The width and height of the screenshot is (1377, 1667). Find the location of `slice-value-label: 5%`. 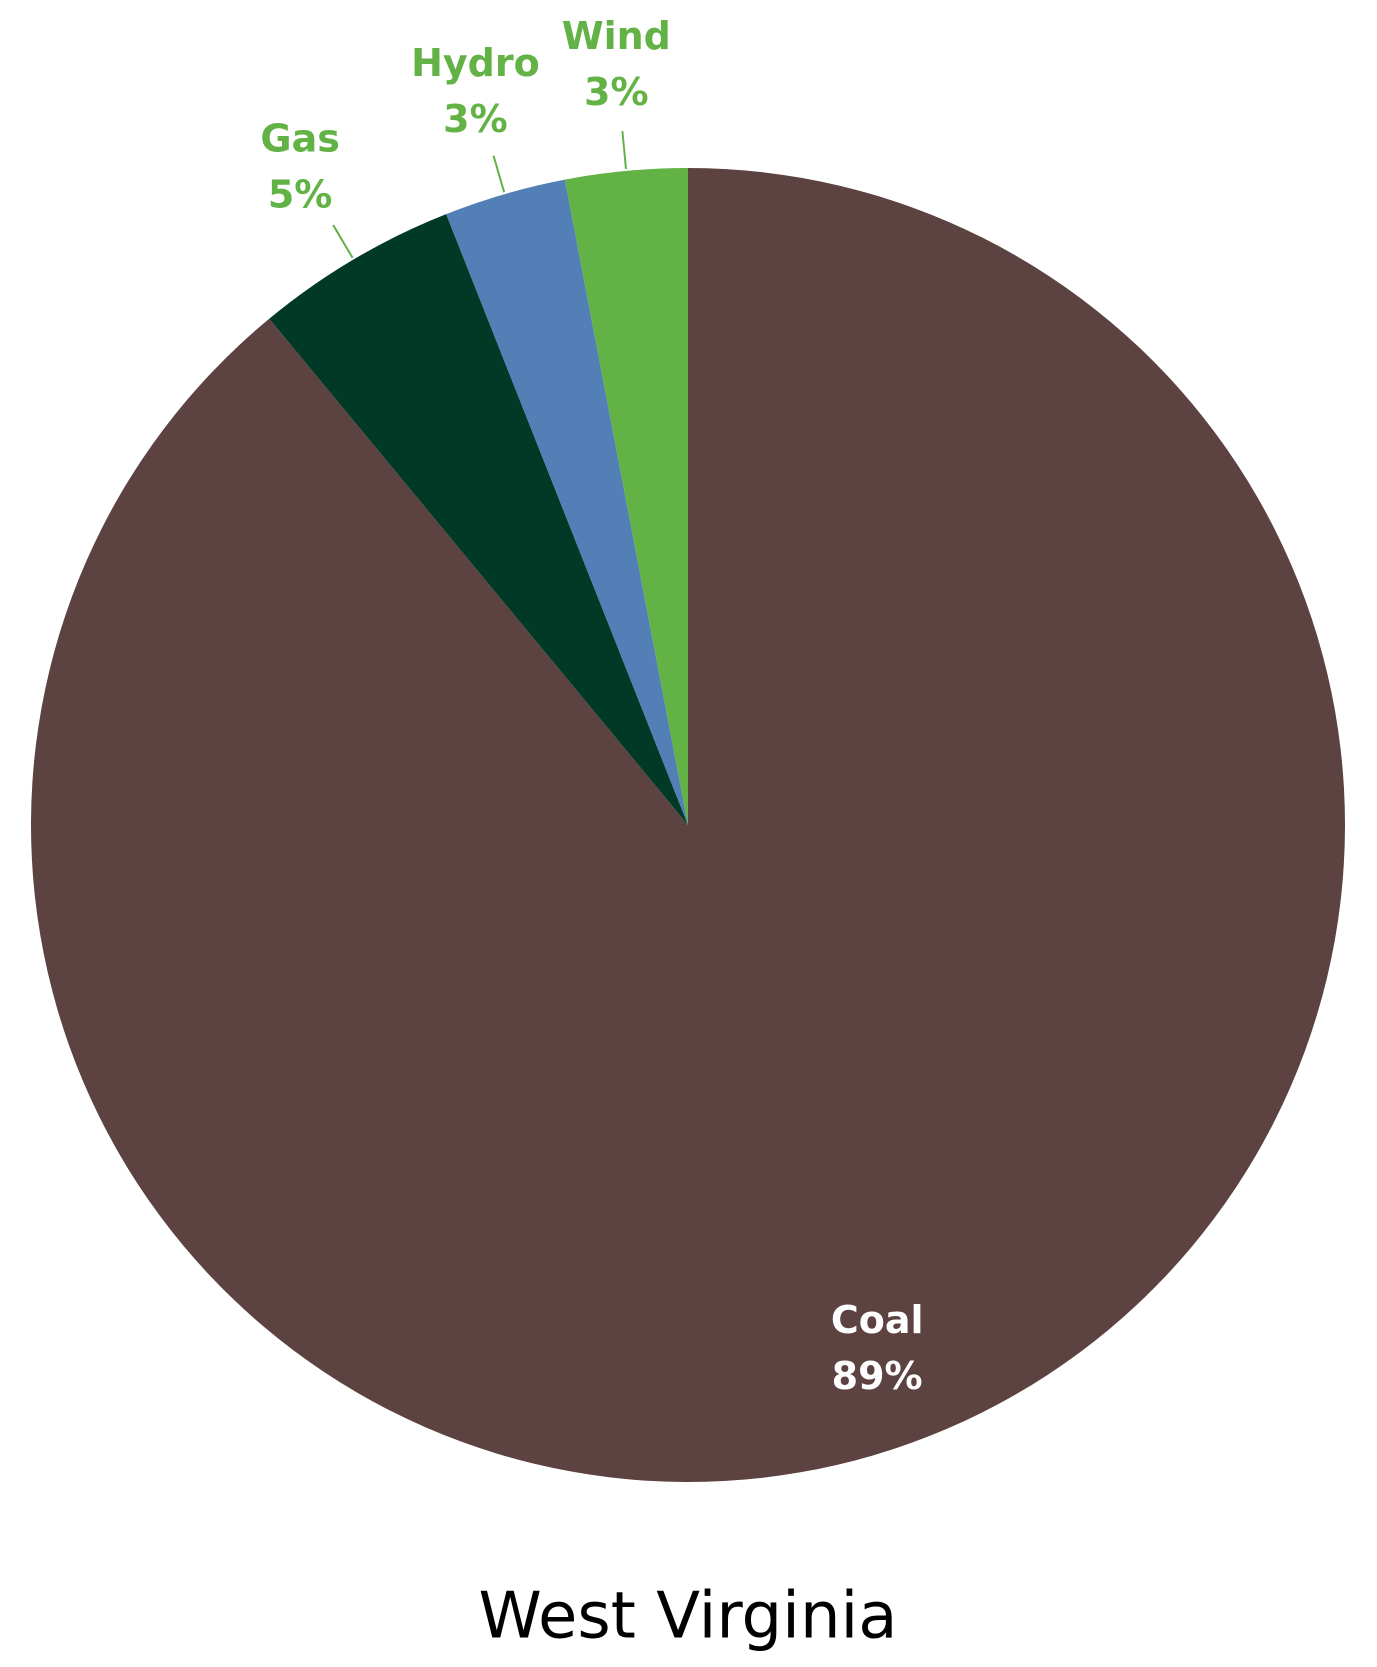

slice-value-label: 5% is located at coordinates (300, 195).